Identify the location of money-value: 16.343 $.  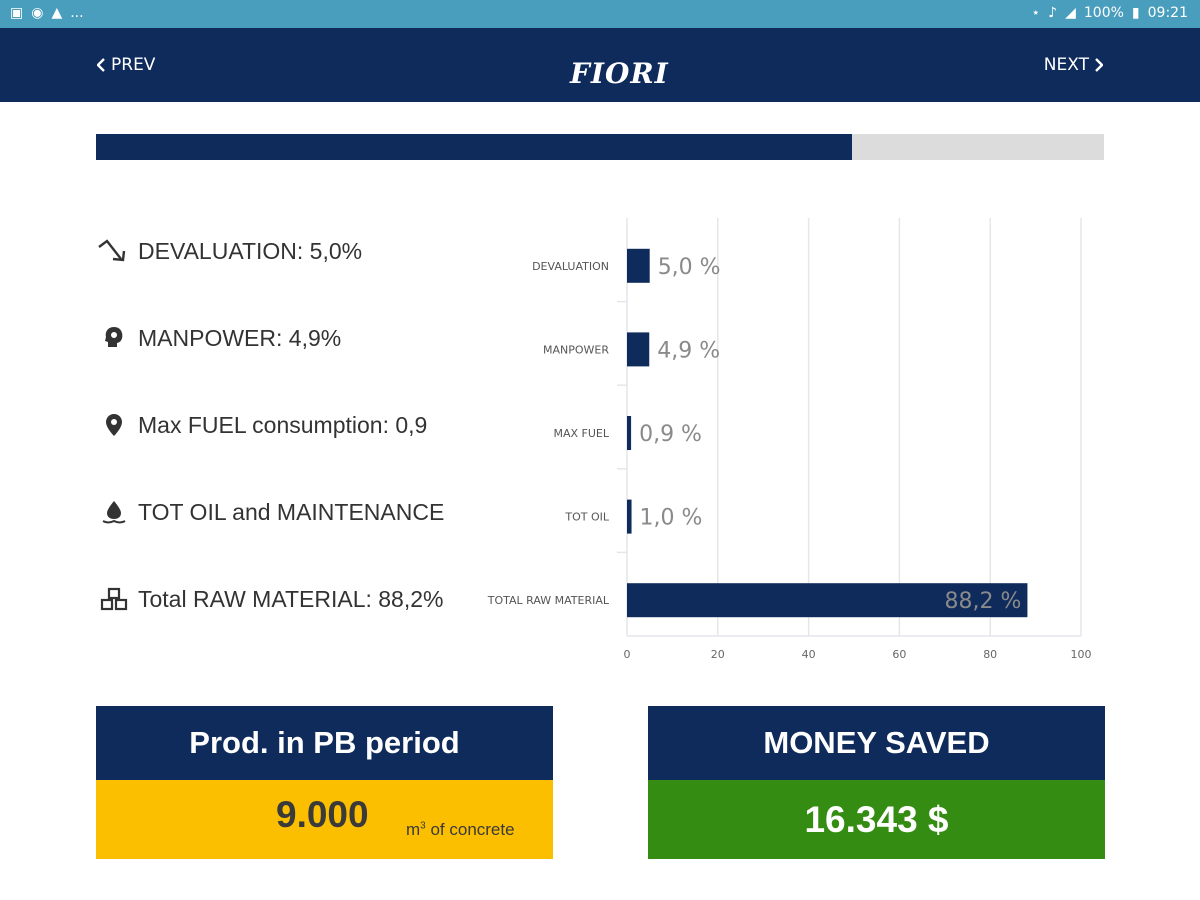
(876, 819).